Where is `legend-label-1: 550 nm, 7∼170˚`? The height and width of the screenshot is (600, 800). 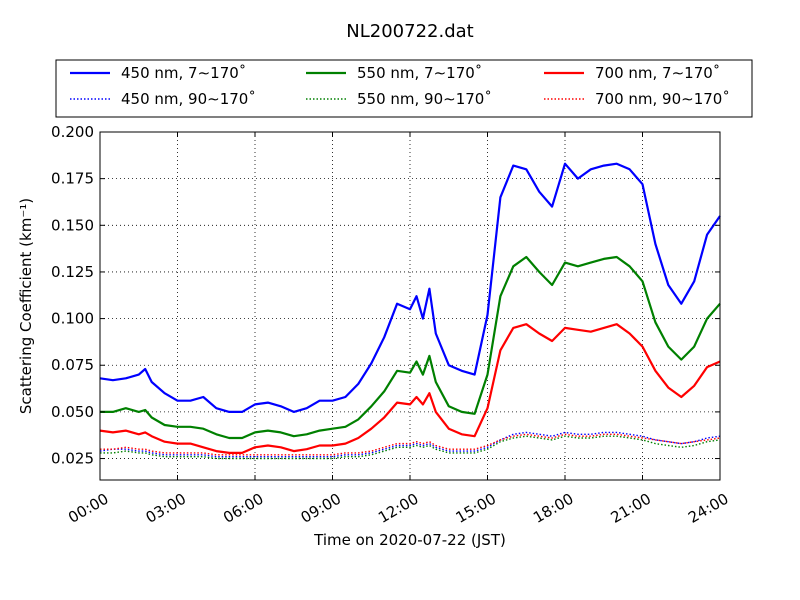 legend-label-1: 550 nm, 7∼170˚ is located at coordinates (419, 73).